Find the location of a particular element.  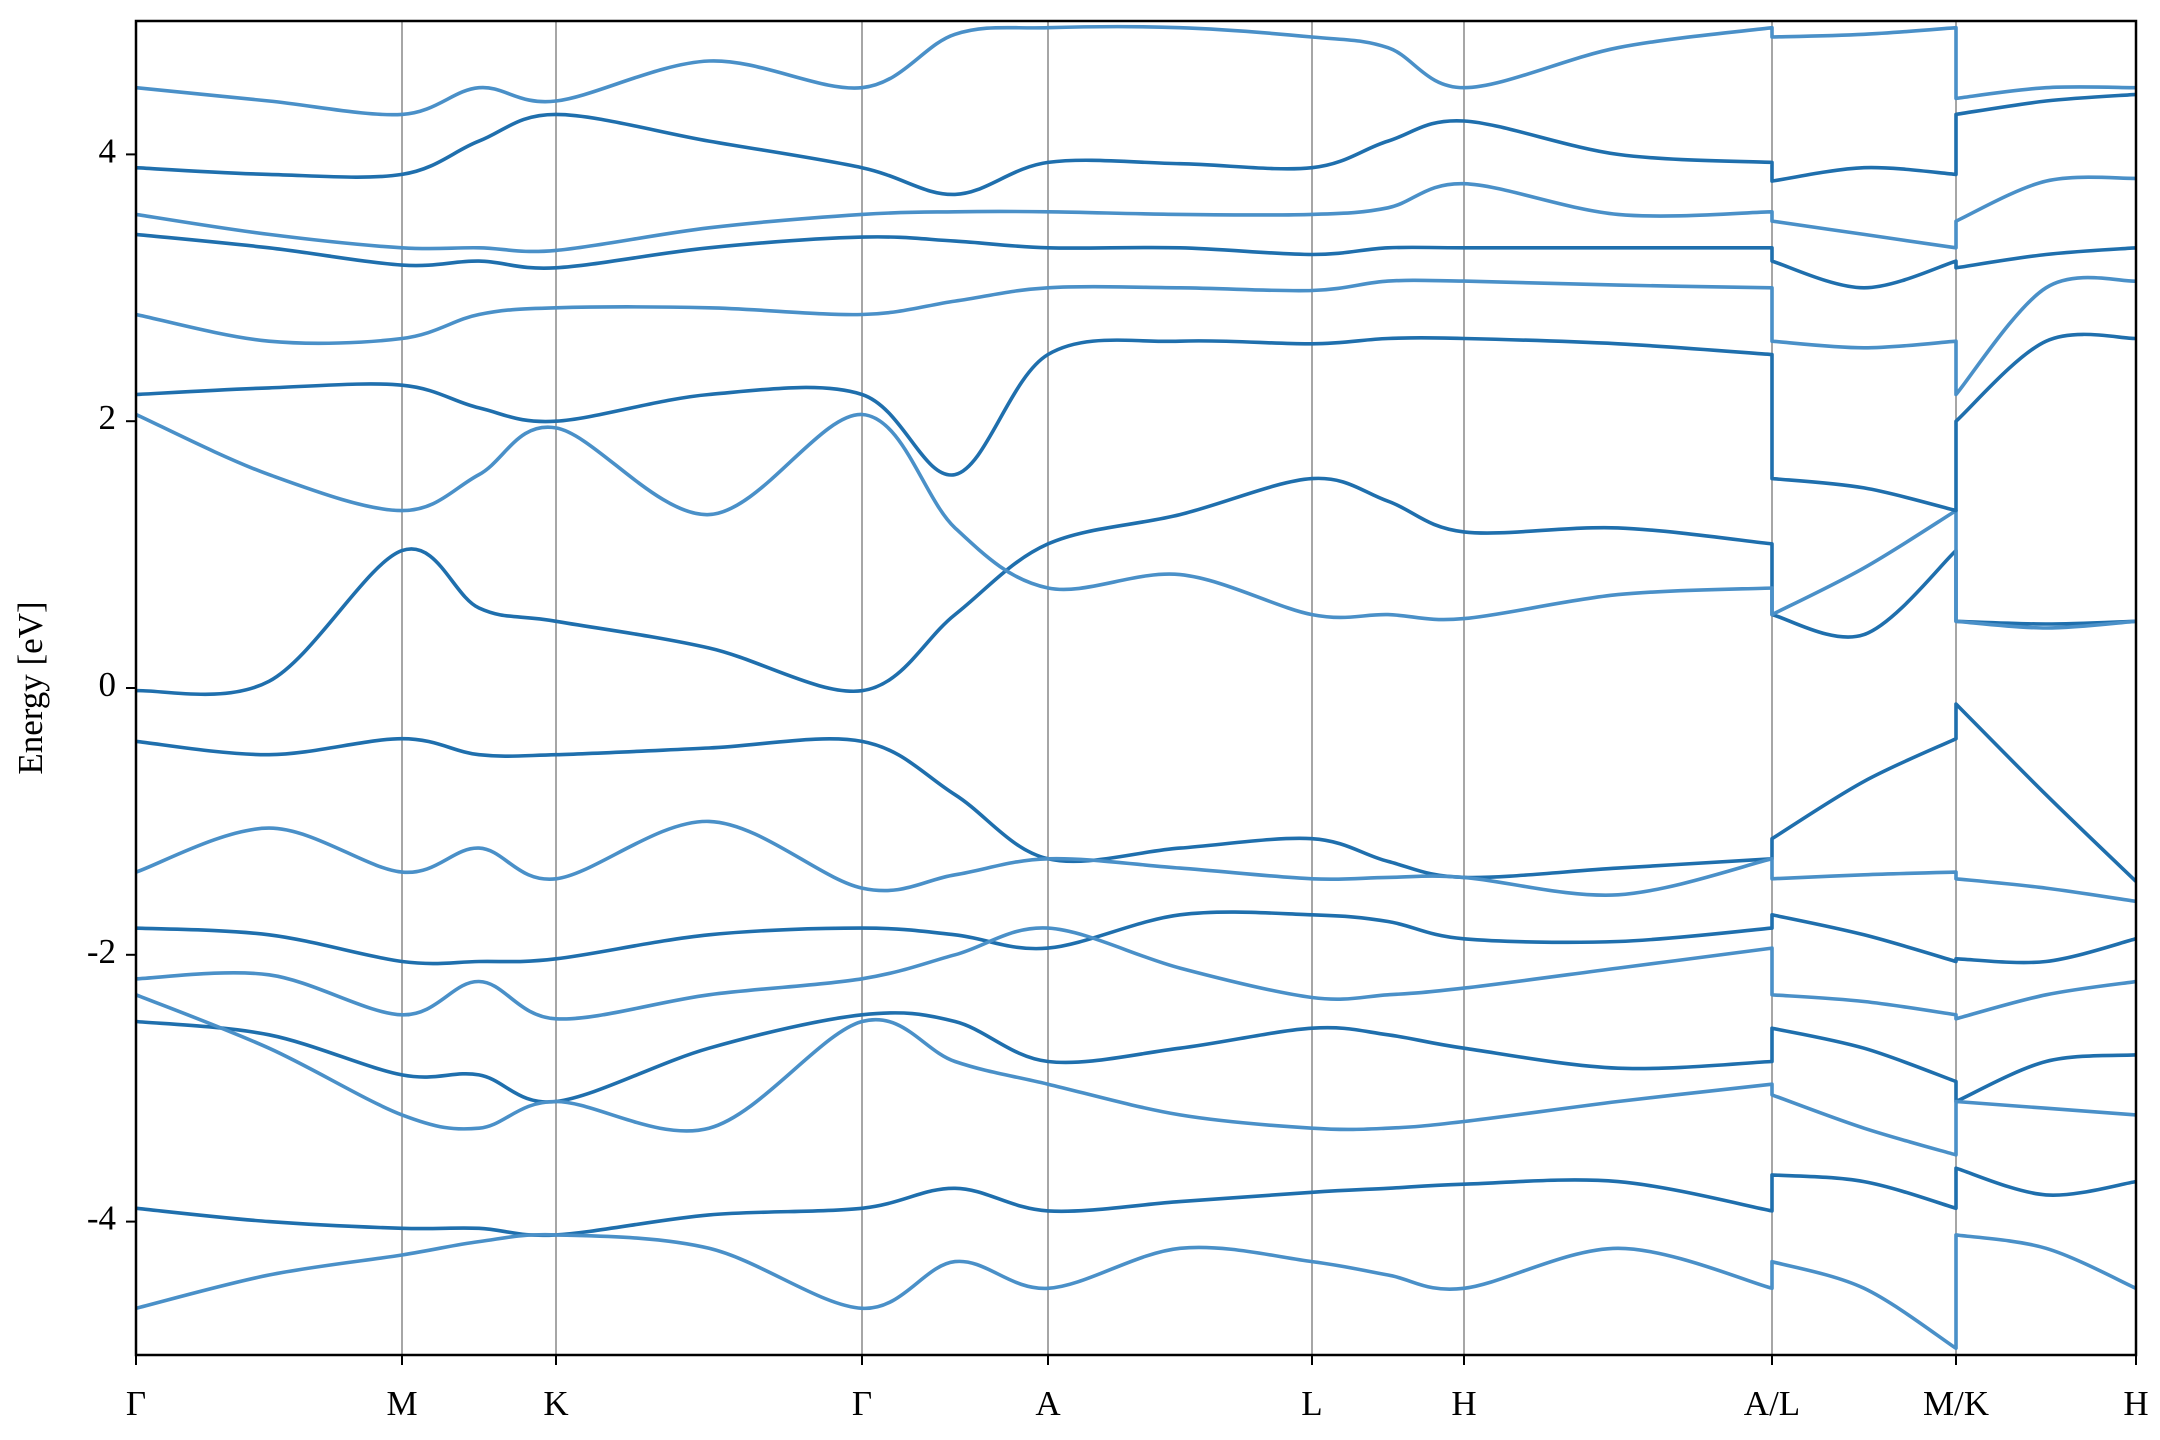

x-tick-label: K is located at coordinates (555, 1403).